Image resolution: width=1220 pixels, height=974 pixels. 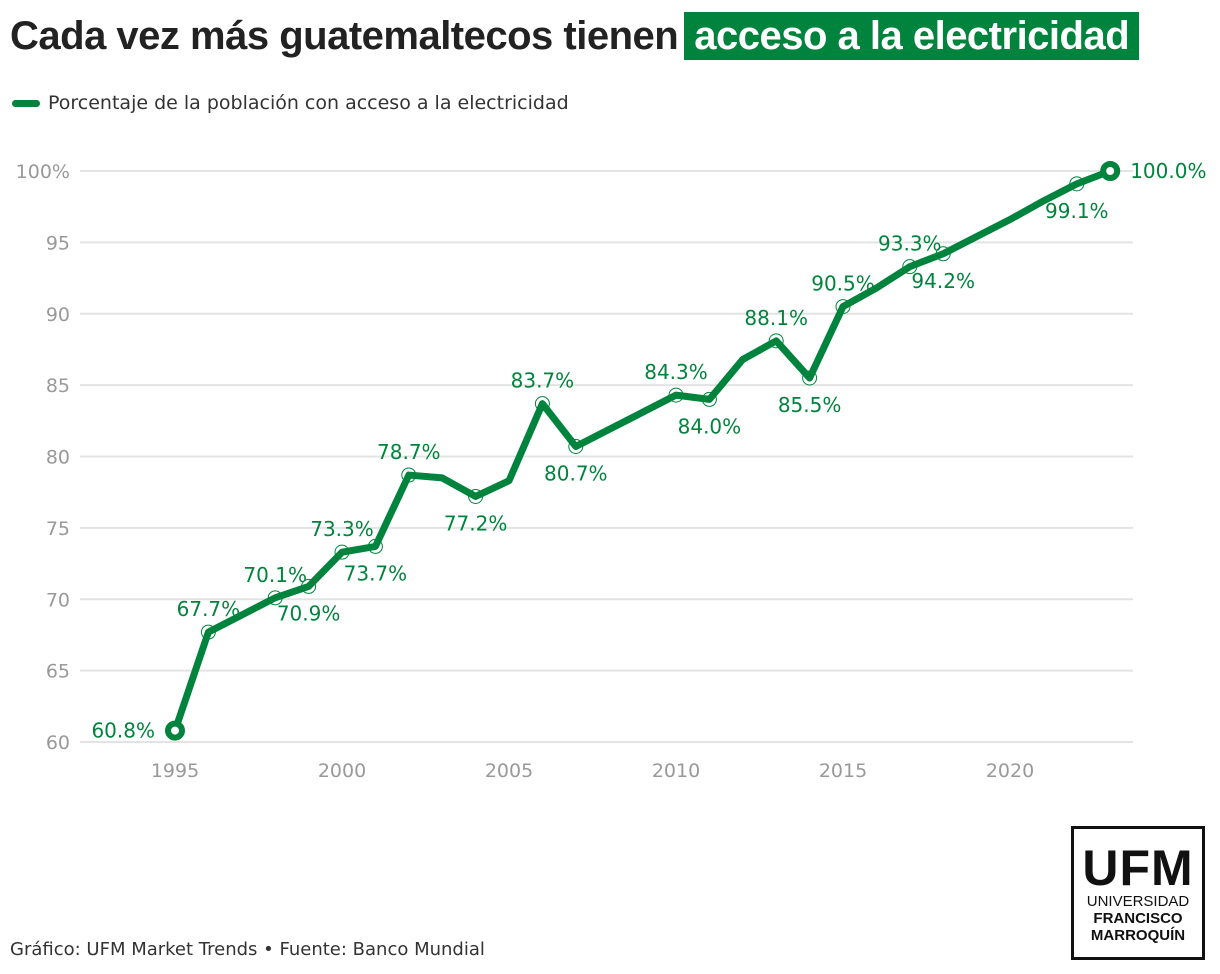 What do you see at coordinates (58, 458) in the screenshot?
I see `y-tick-label: 80` at bounding box center [58, 458].